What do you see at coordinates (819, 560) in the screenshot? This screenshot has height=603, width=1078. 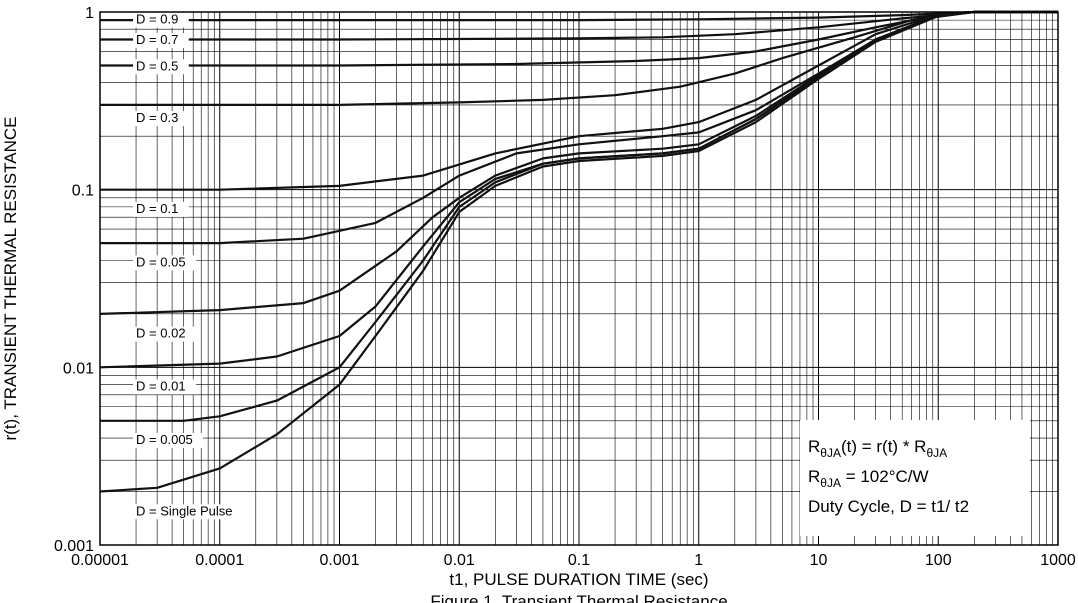 I see `x-tick-label: 10` at bounding box center [819, 560].